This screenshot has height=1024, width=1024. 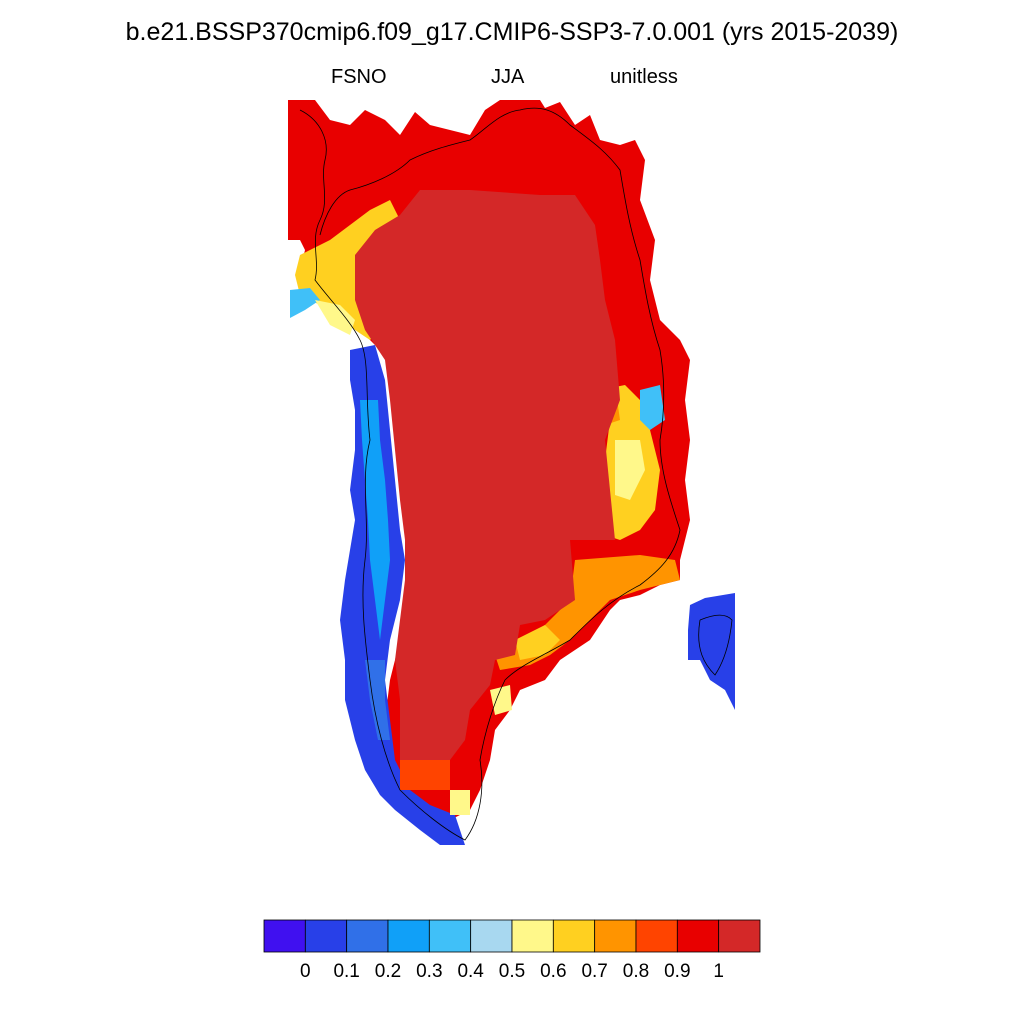 What do you see at coordinates (594, 971) in the screenshot?
I see `colorbar-tick-label: 0.7` at bounding box center [594, 971].